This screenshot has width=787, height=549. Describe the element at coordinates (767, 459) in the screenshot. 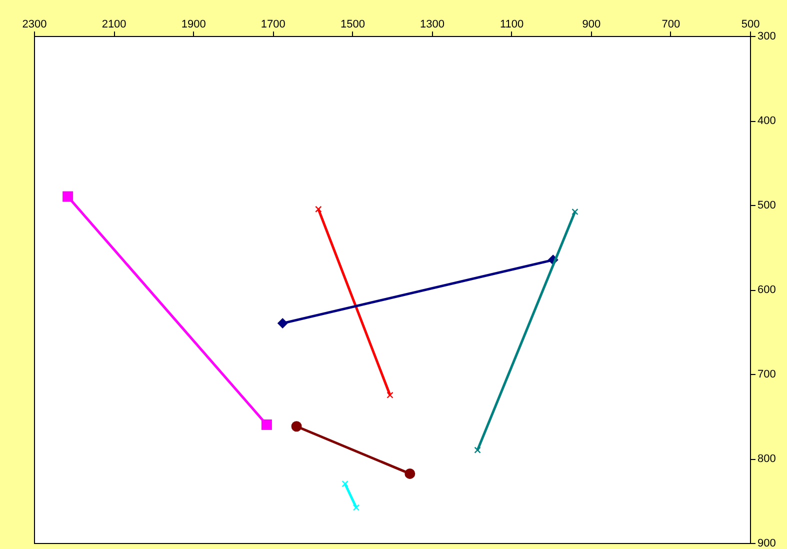

I see `y-tick-label: 800` at that location.